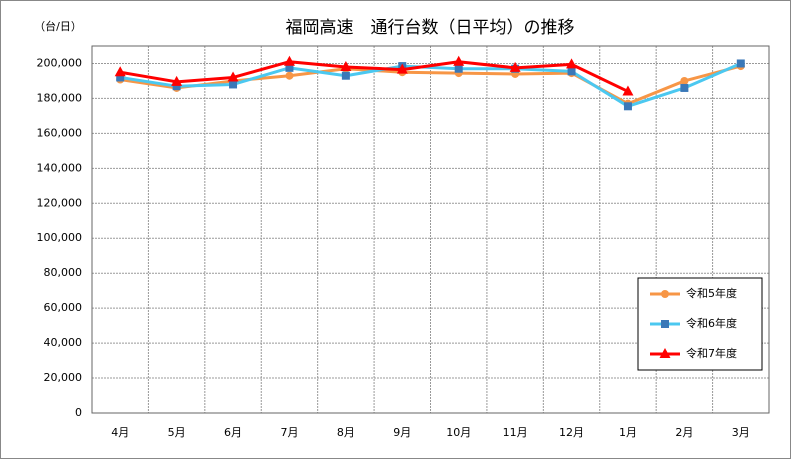  What do you see at coordinates (233, 432) in the screenshot?
I see `x-tick-label: 6月` at bounding box center [233, 432].